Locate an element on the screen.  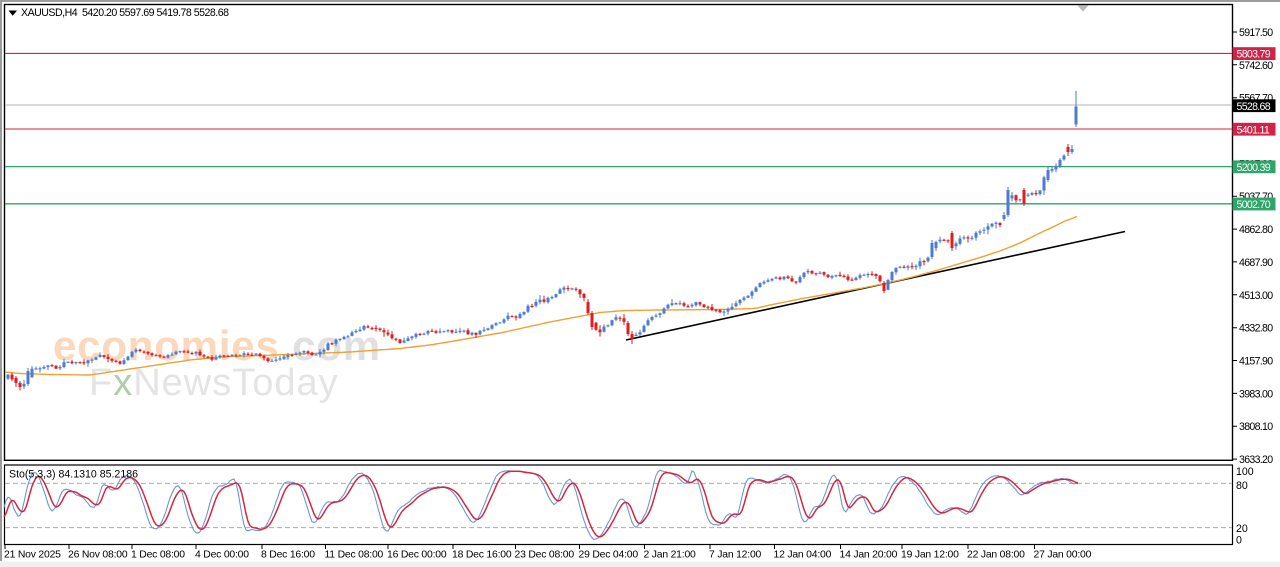
svg-text: 19 Jan 12:00 is located at coordinates (930, 555).